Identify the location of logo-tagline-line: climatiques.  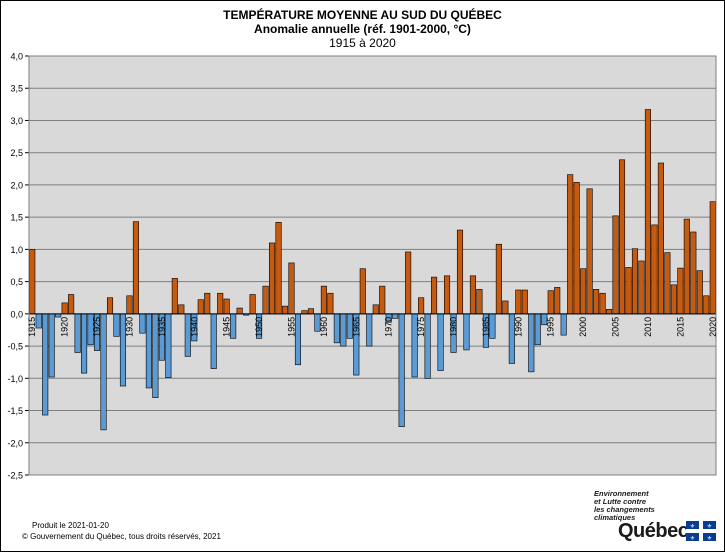
(615, 517).